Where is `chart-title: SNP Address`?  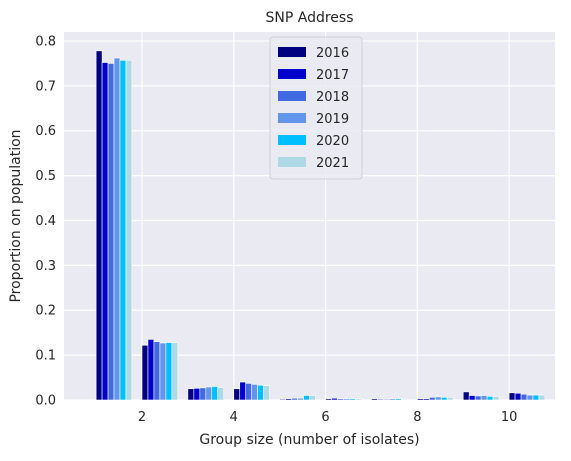
chart-title: SNP Address is located at coordinates (309, 18).